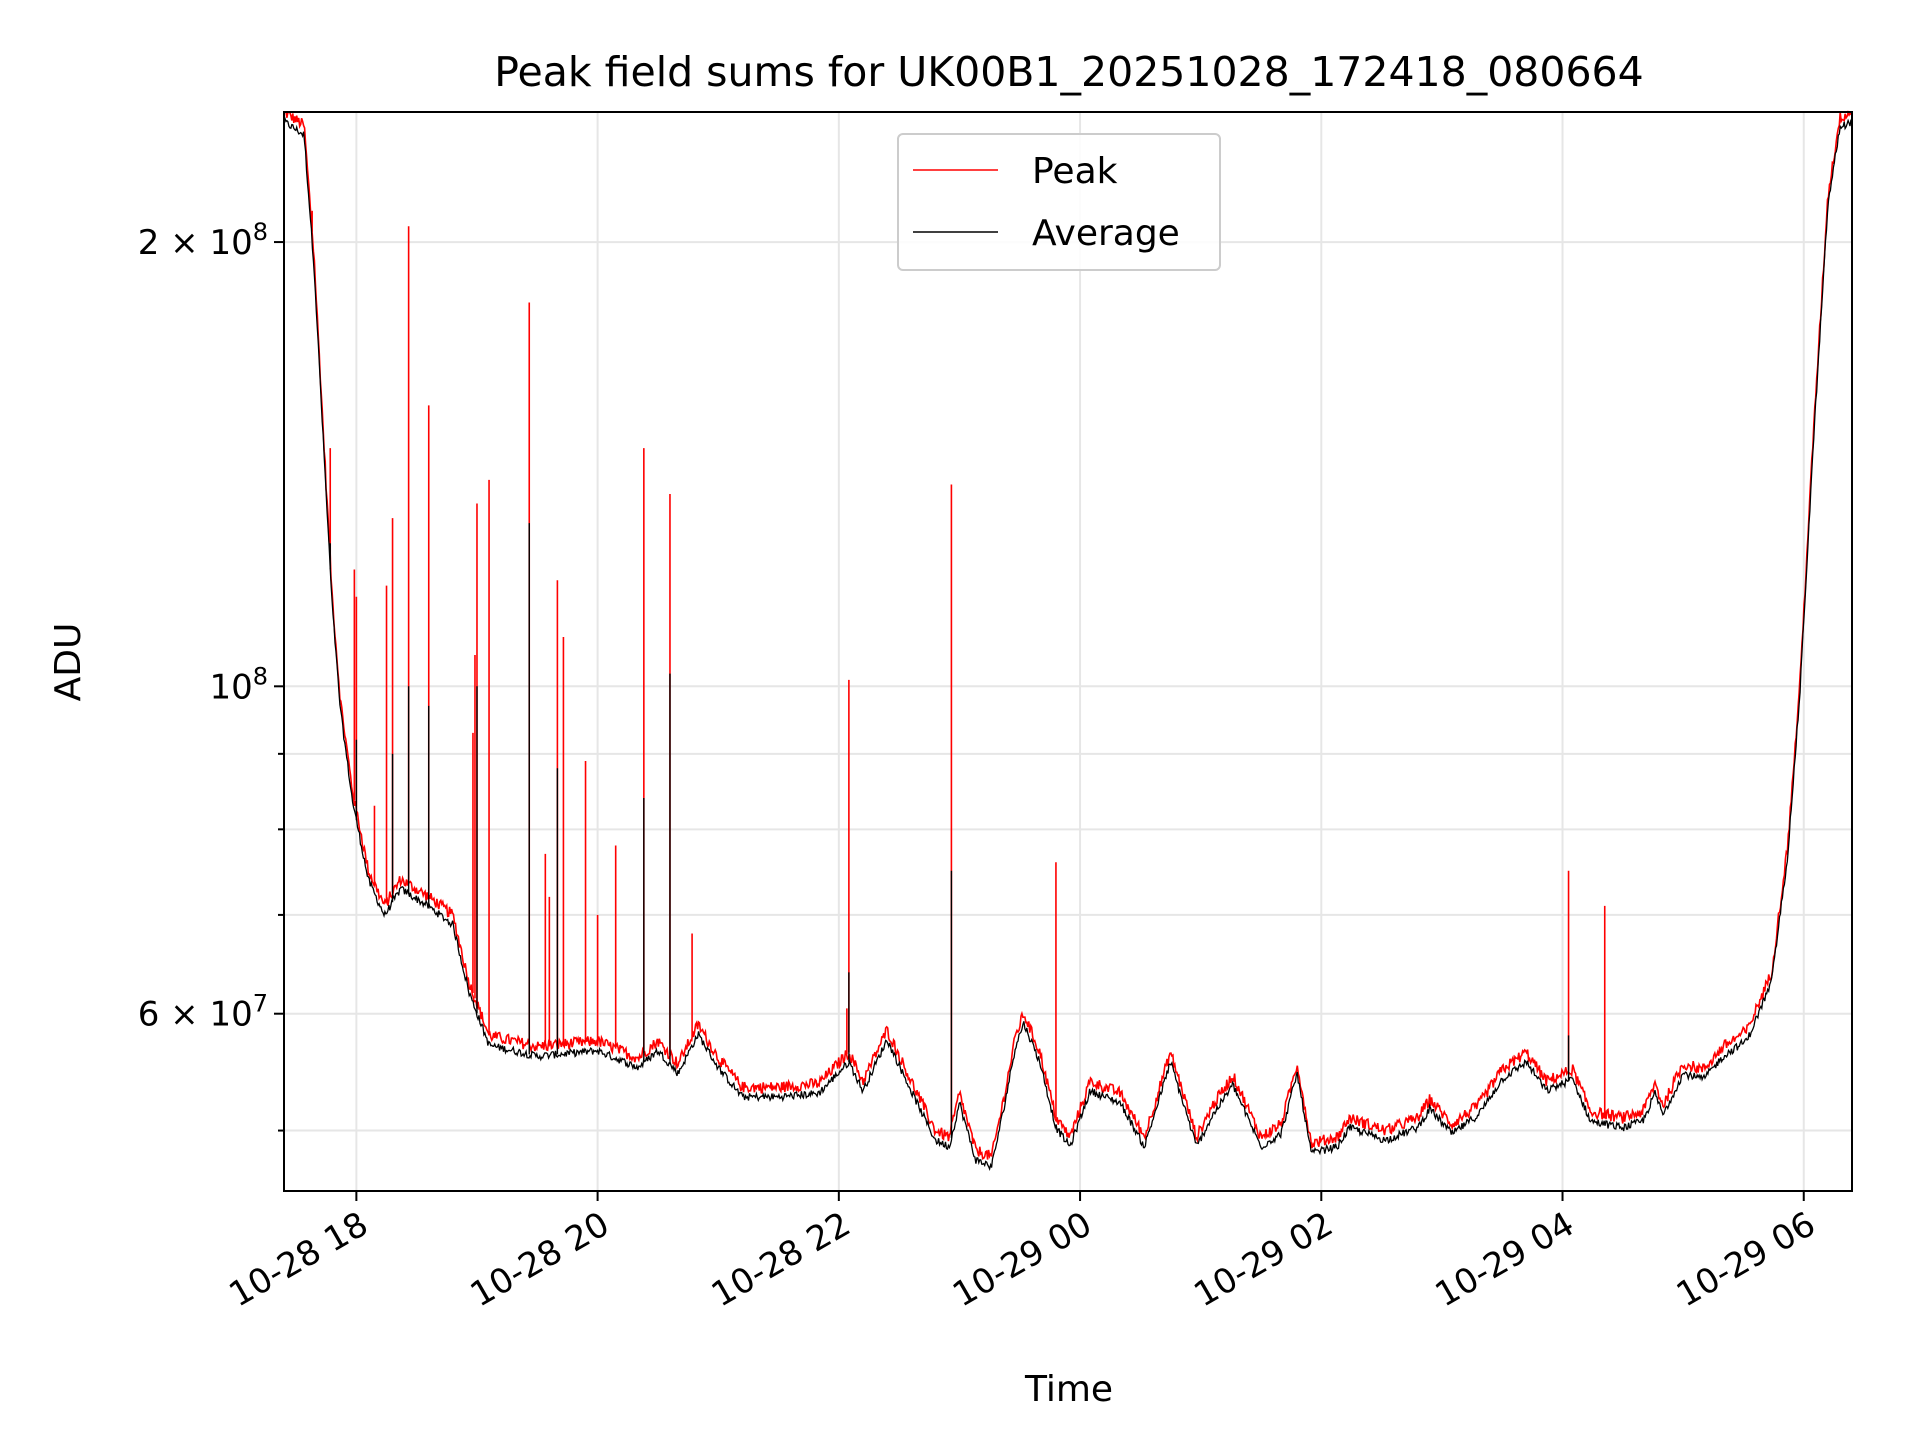 This screenshot has height=1440, width=1920. I want to click on legend-box, so click(1059, 202).